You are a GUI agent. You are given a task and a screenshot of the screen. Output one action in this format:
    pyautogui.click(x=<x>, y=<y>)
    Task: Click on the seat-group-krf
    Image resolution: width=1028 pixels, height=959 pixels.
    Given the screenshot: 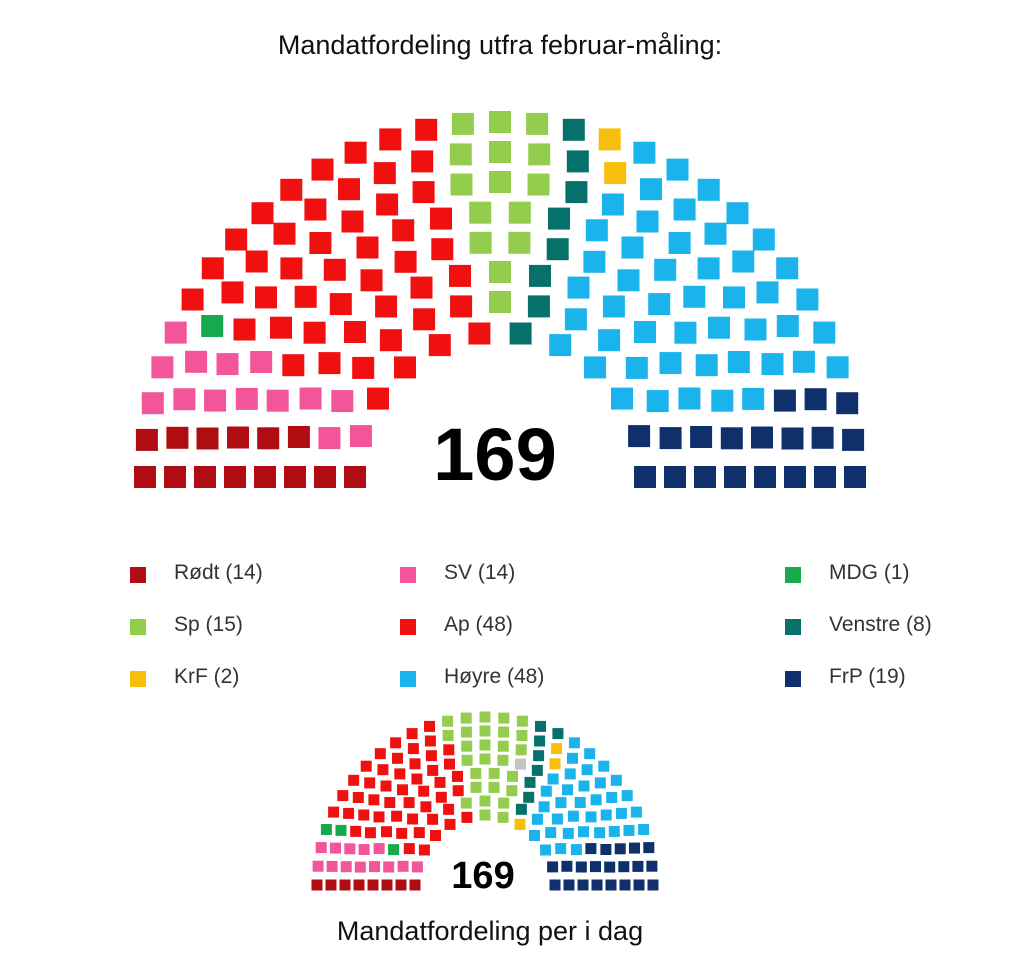 What is the action you would take?
    pyautogui.click(x=538, y=786)
    